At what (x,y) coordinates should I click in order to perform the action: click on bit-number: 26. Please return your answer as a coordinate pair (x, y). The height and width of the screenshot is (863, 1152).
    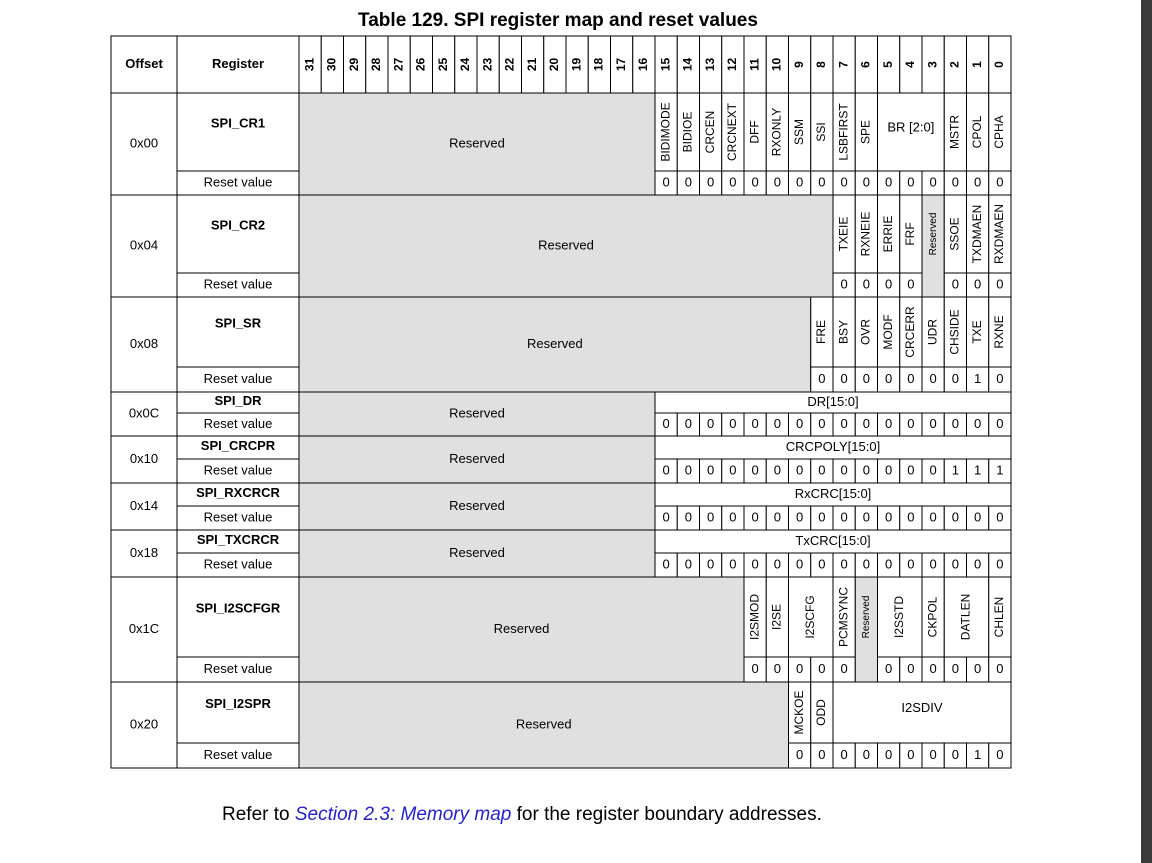
    Looking at the image, I should click on (421, 65).